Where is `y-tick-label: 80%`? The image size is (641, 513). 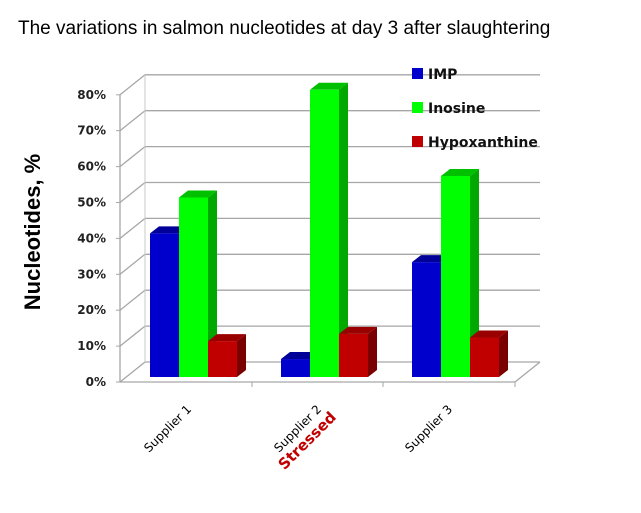
y-tick-label: 80% is located at coordinates (91, 95).